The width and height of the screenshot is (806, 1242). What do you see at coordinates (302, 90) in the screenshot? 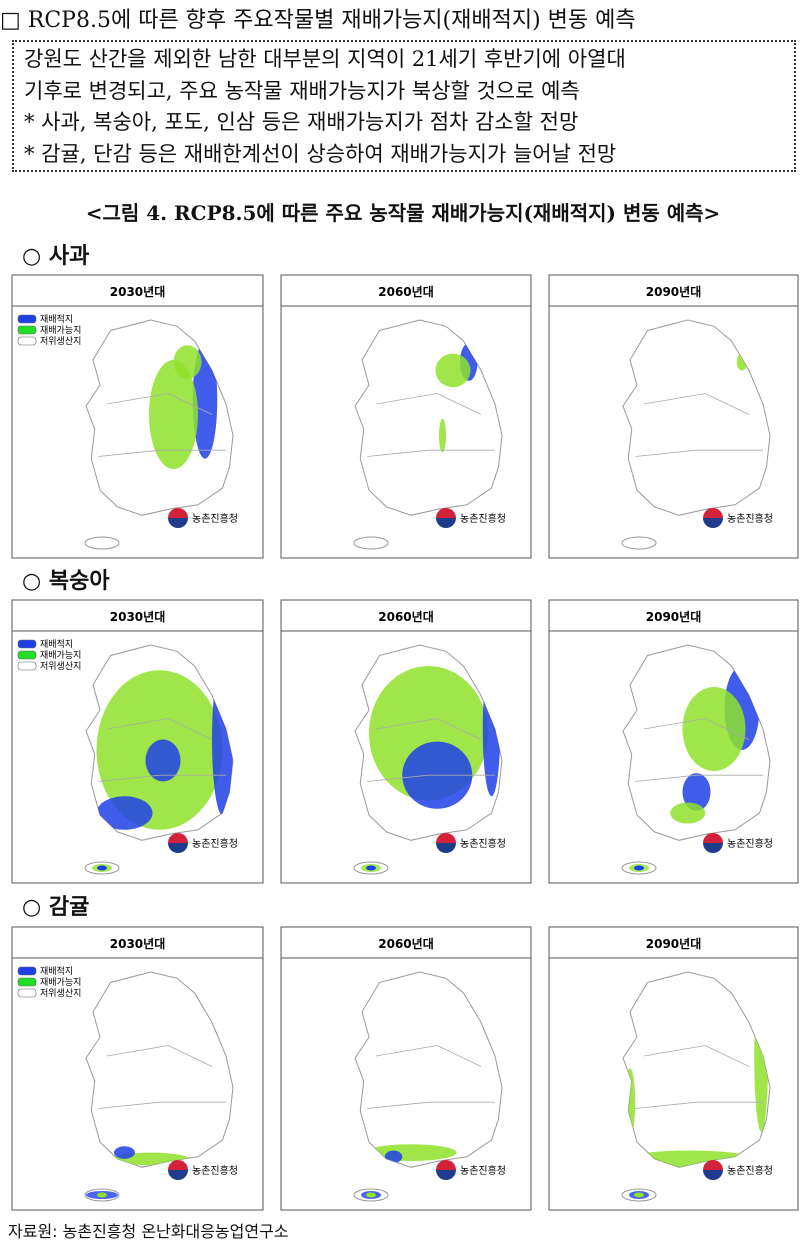
I see `summary-line: 기후로 변경되고, 주요 농작물 재배가능지가 북상할 것으로 예측` at bounding box center [302, 90].